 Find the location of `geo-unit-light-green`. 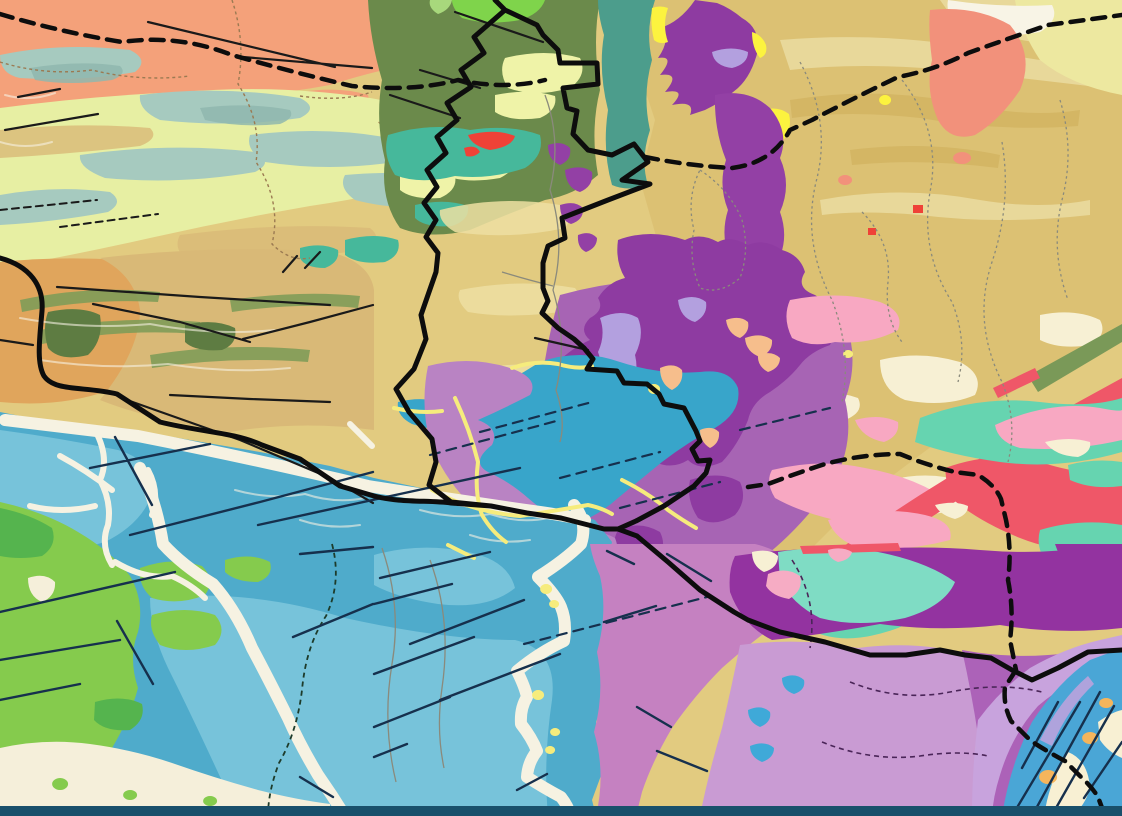

geo-unit-light-green is located at coordinates (440, 7).